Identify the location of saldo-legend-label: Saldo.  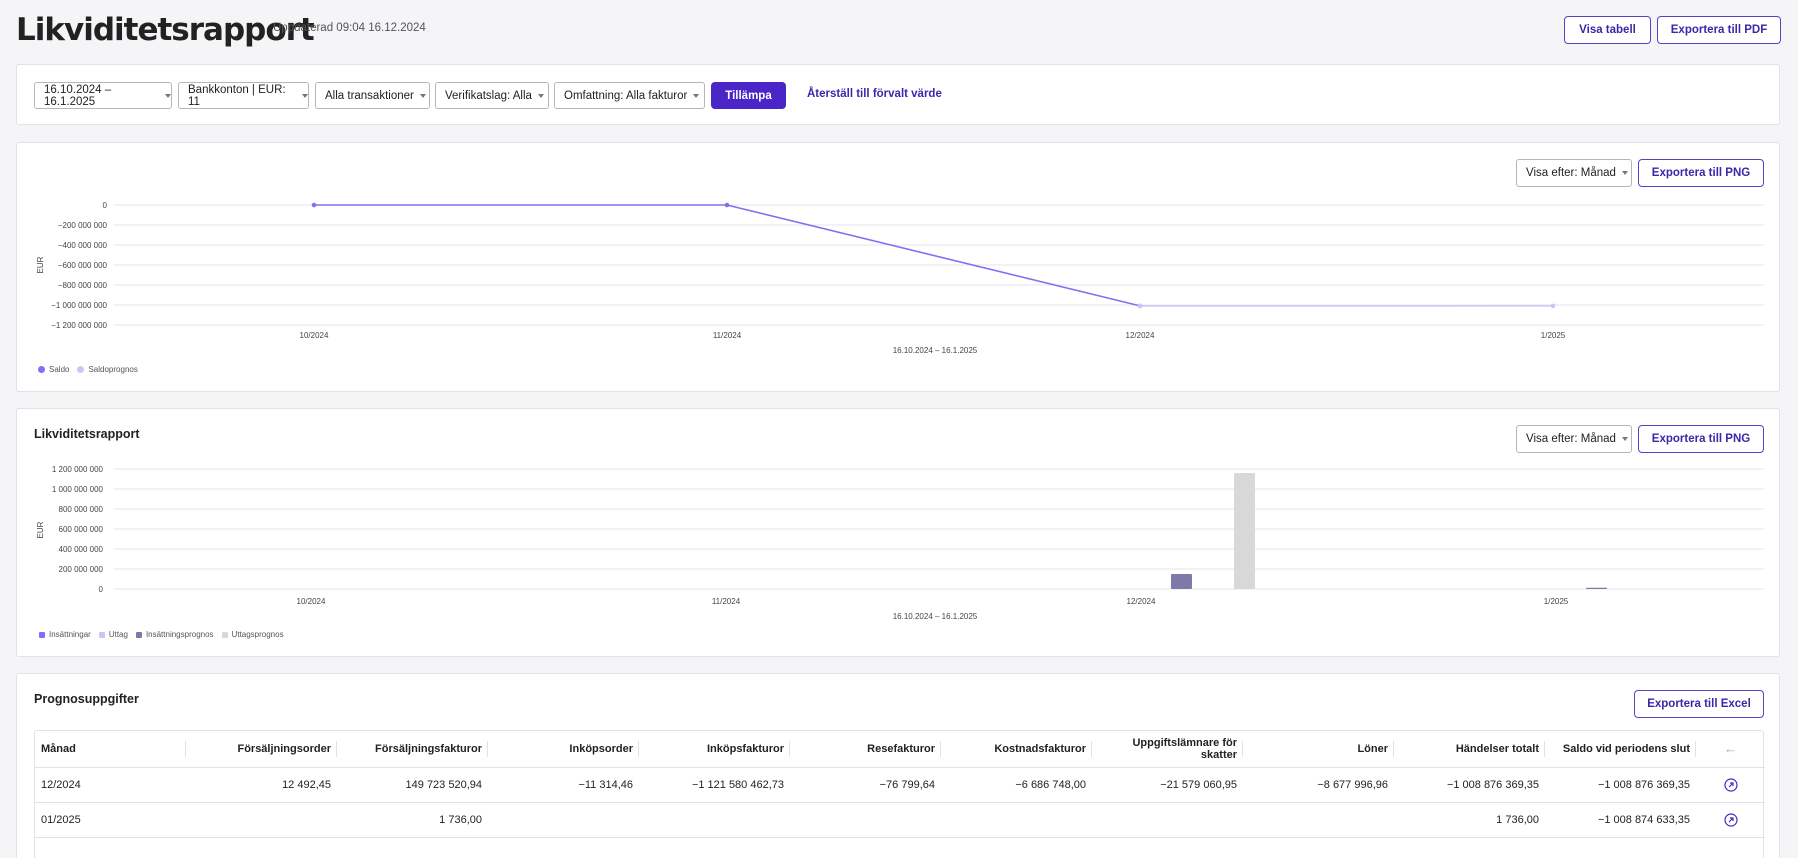
(59, 369).